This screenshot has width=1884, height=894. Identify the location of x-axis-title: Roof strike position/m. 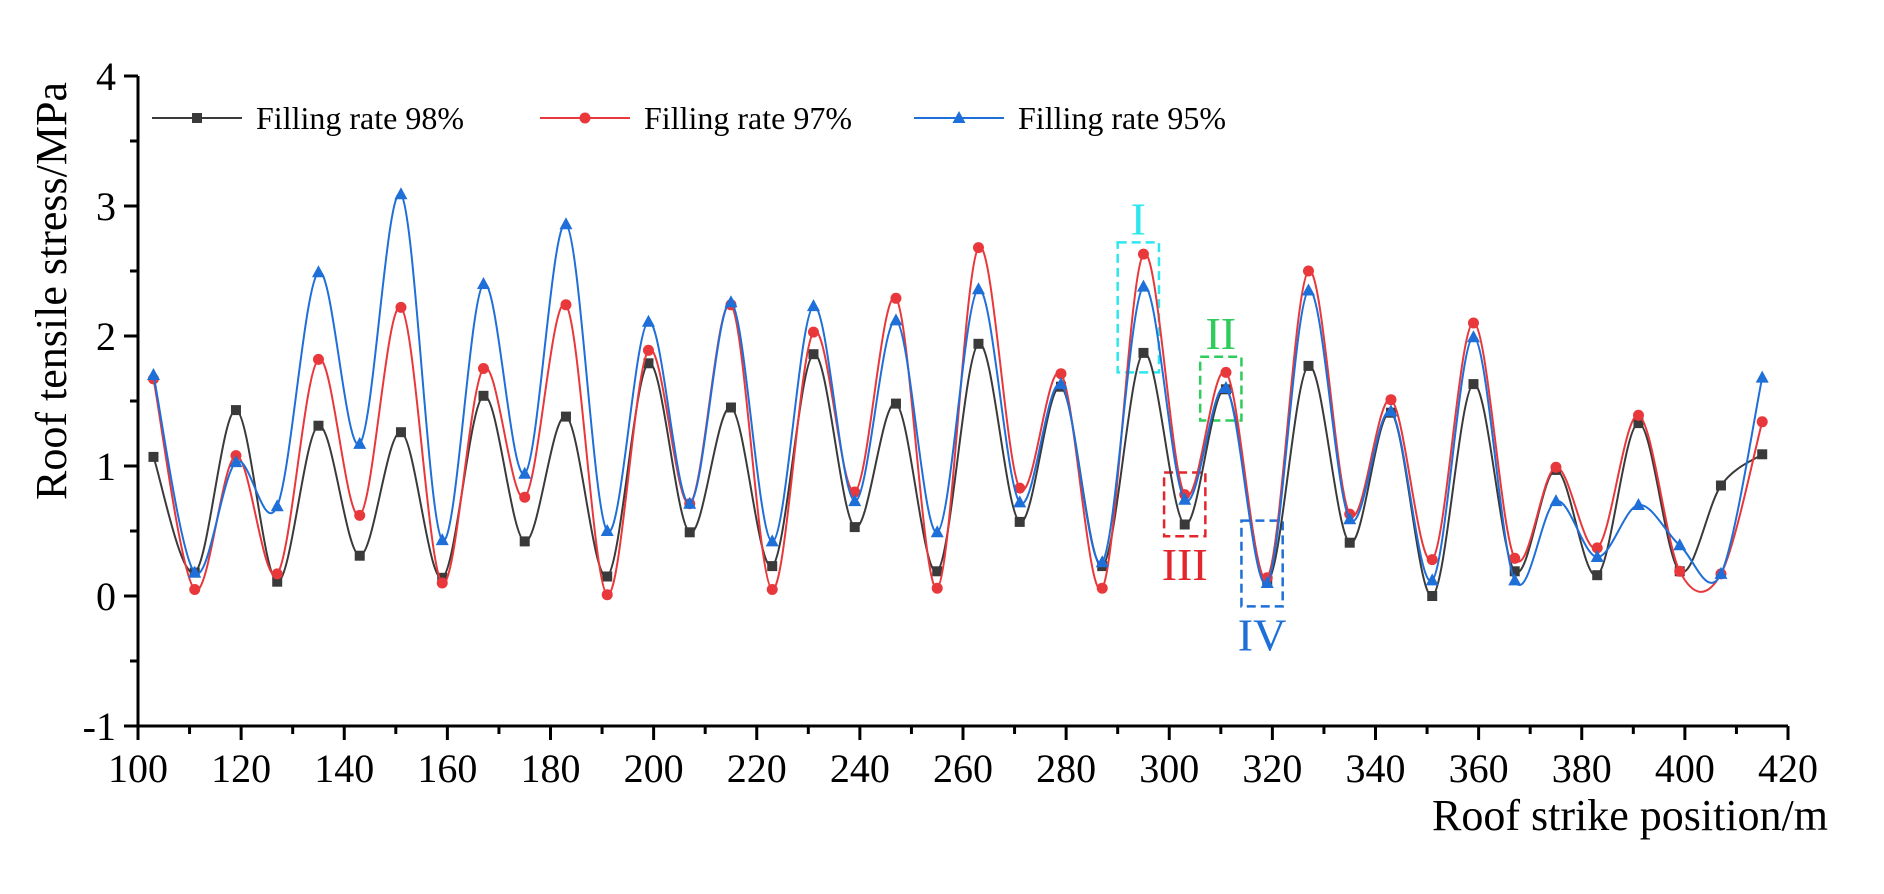
(1630, 815).